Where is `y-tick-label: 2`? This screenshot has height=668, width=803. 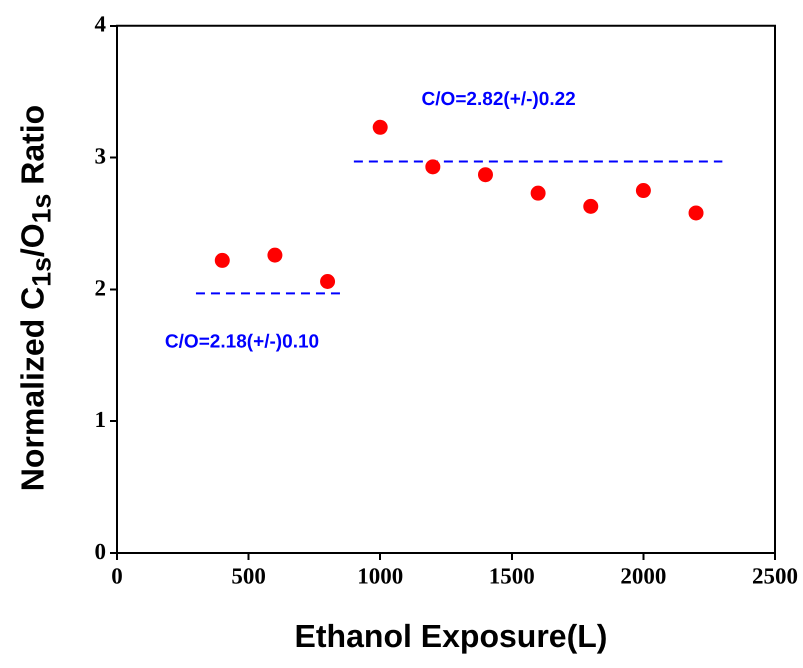 y-tick-label: 2 is located at coordinates (100, 287).